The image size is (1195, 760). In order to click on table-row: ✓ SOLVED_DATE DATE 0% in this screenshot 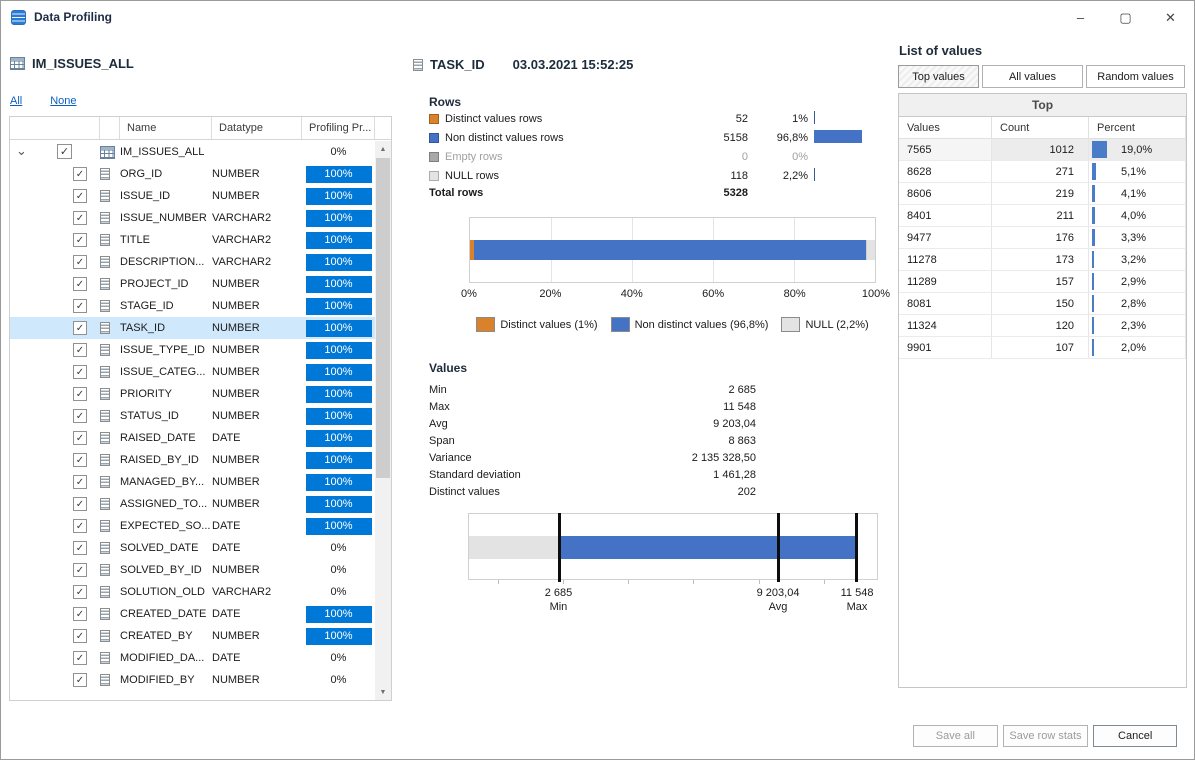, I will do `click(192, 548)`.